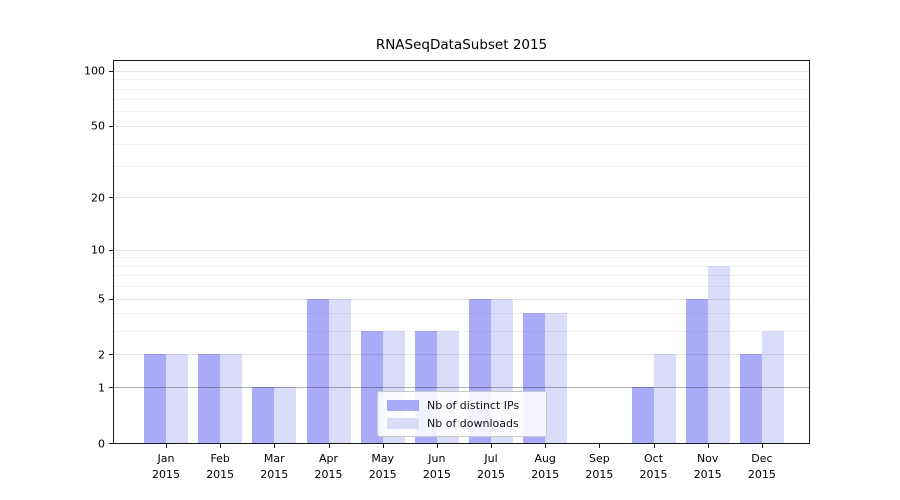 Image resolution: width=900 pixels, height=500 pixels. Describe the element at coordinates (599, 458) in the screenshot. I see `month-label: Sep` at that location.